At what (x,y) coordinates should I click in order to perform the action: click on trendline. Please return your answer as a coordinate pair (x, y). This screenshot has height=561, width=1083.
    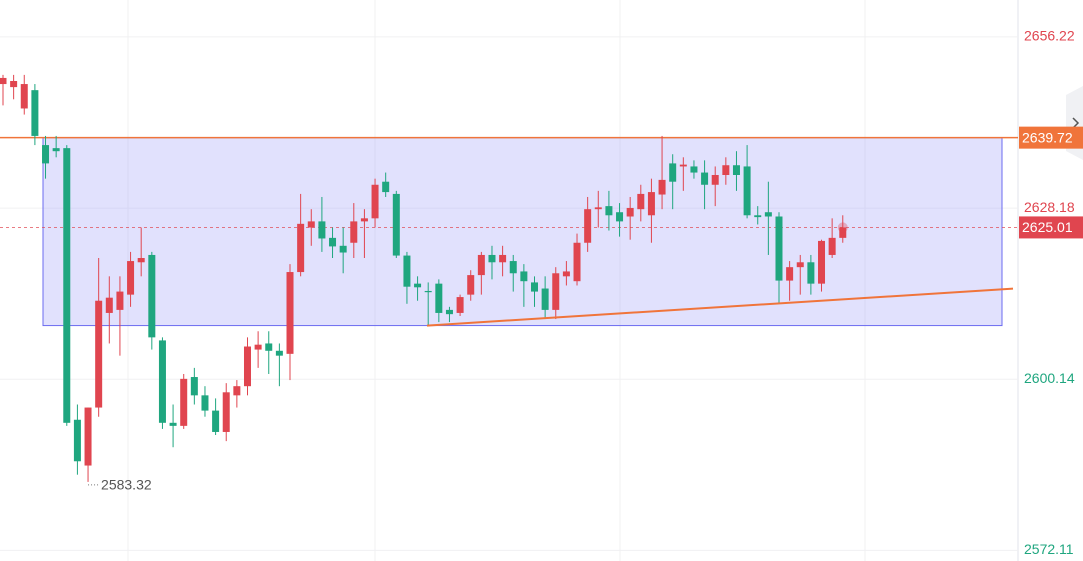
    Looking at the image, I should click on (720, 307).